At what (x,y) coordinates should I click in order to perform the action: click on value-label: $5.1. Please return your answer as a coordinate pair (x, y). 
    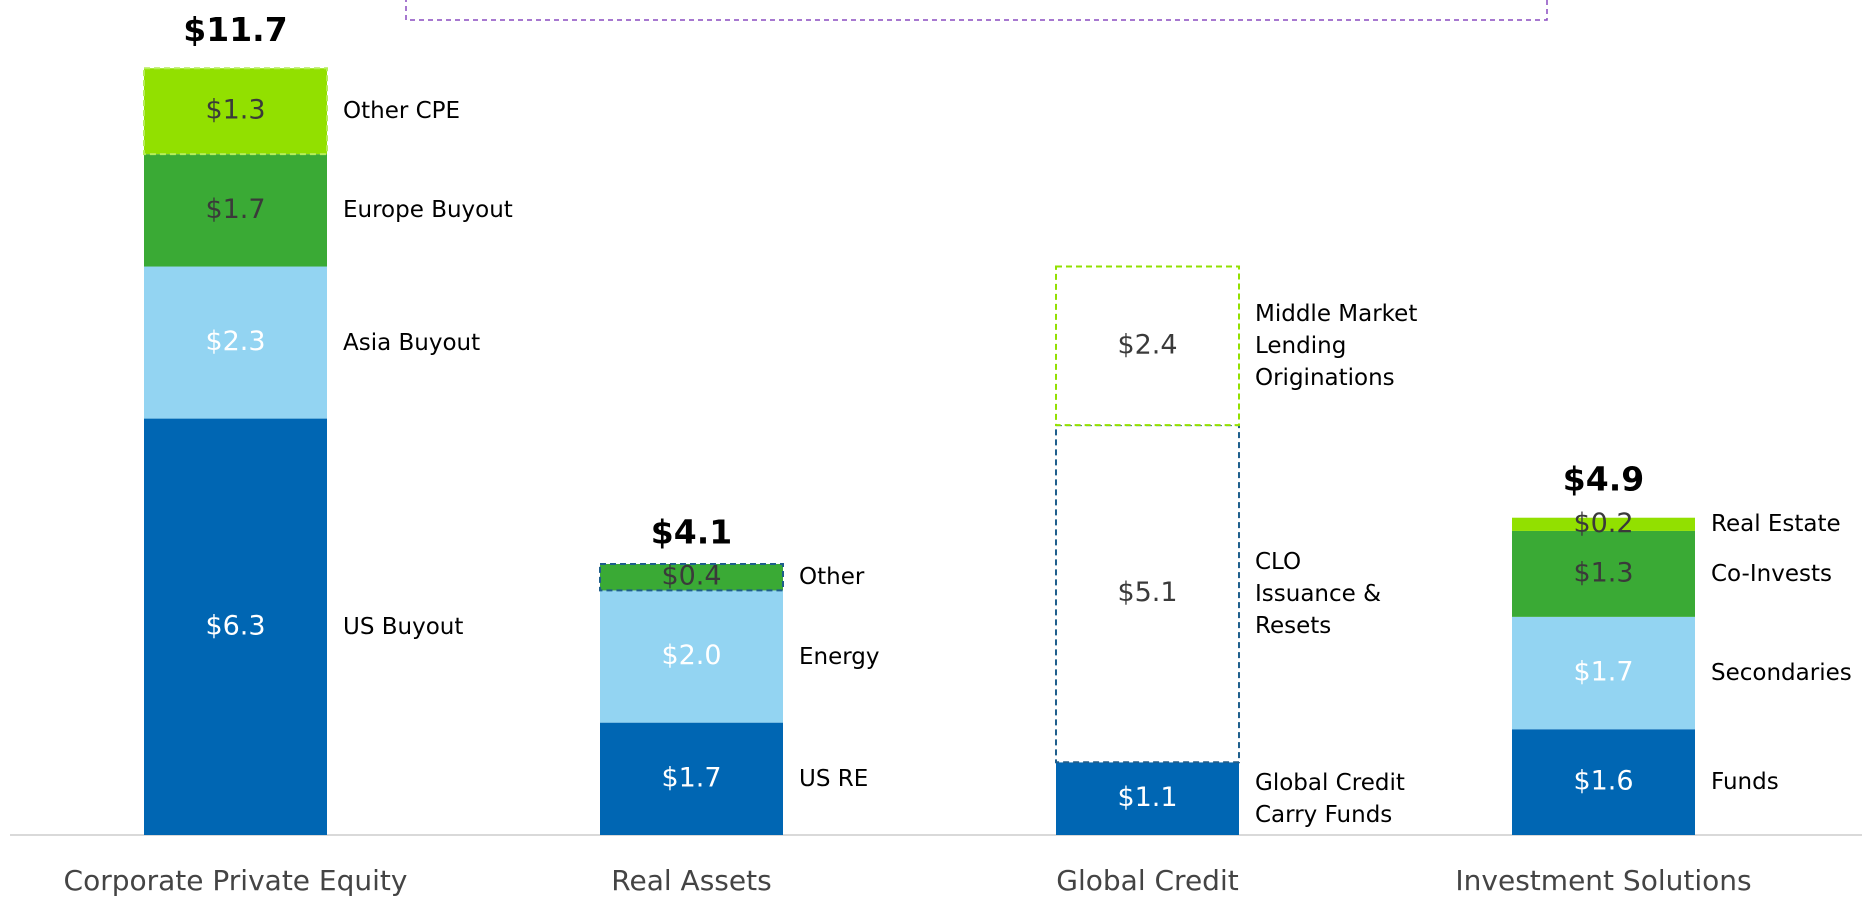
    Looking at the image, I should click on (1147, 592).